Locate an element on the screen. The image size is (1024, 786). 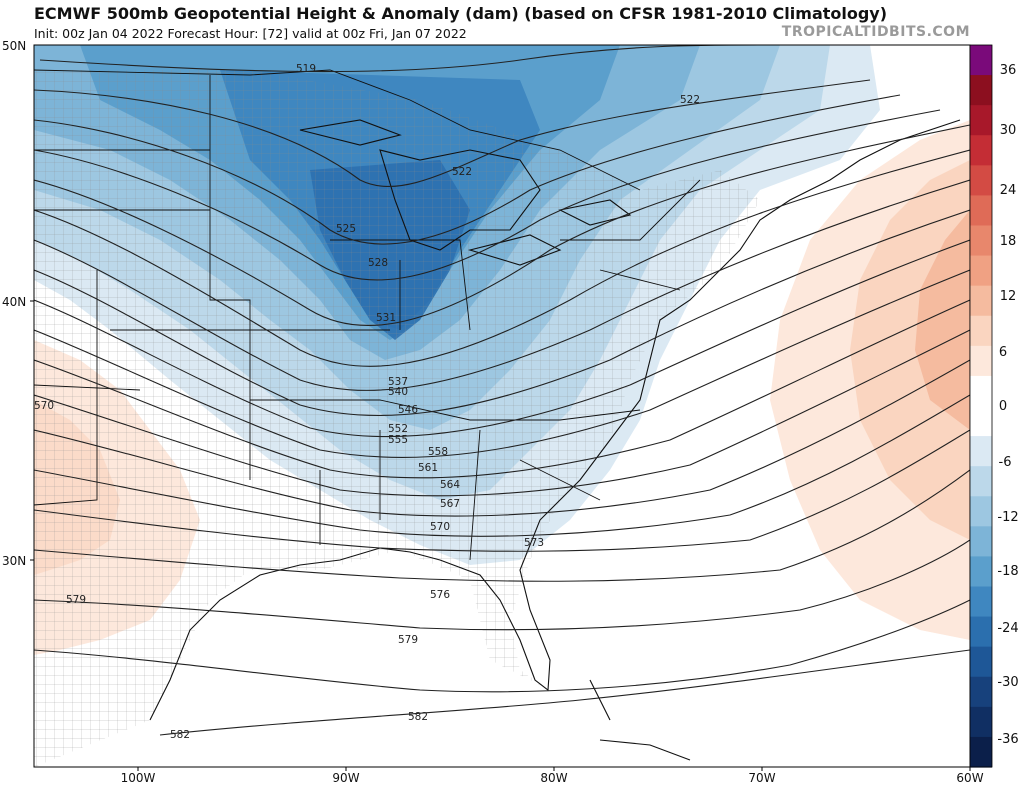
lat-label: 40N is located at coordinates (14, 302).